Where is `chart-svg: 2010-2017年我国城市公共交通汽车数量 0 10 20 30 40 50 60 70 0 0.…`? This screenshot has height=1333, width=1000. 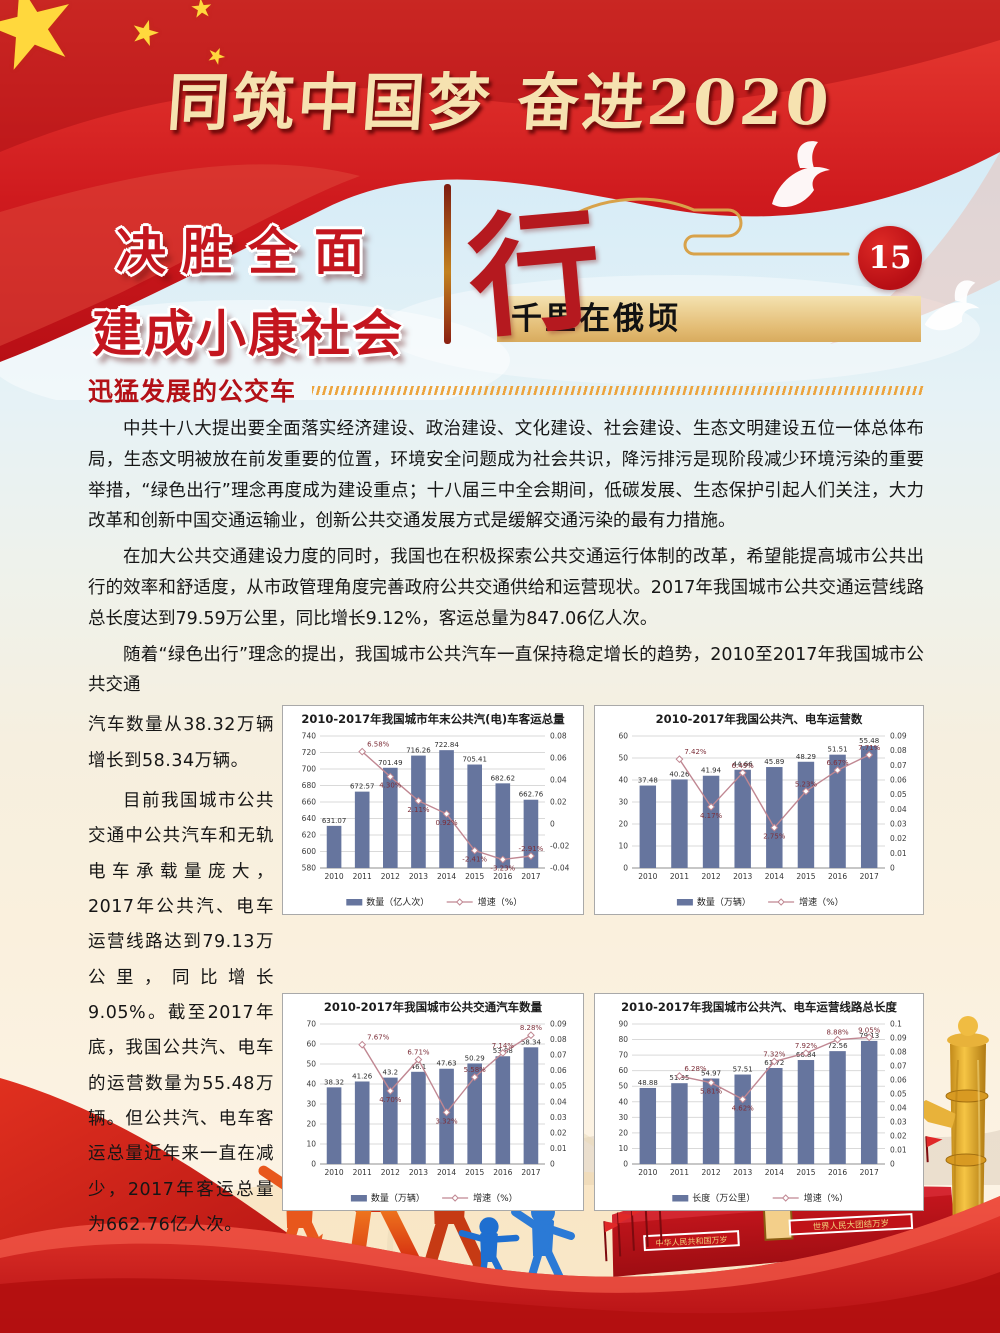
chart-svg: 2010-2017年我国城市公共交通汽车数量 0 10 20 30 40 50 60 70 0 0.… is located at coordinates (436, 1102).